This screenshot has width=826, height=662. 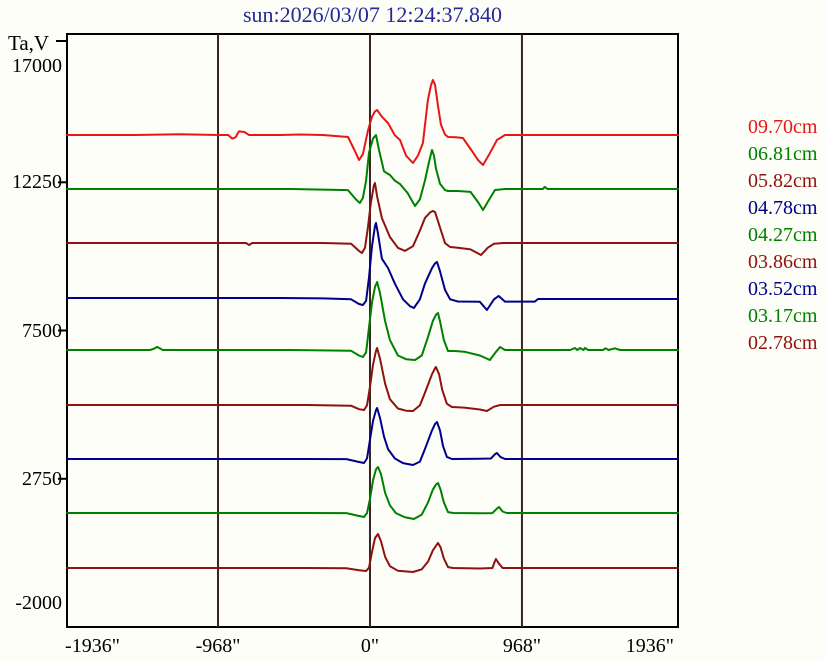 What do you see at coordinates (783, 181) in the screenshot?
I see `legend-item-05.82cm: 05.82cm` at bounding box center [783, 181].